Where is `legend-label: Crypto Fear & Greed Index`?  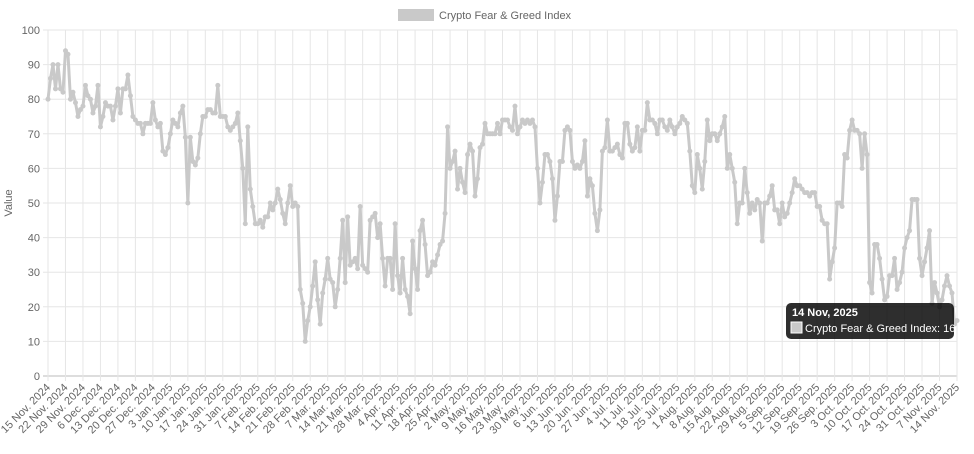
legend-label: Crypto Fear & Greed Index is located at coordinates (505, 16).